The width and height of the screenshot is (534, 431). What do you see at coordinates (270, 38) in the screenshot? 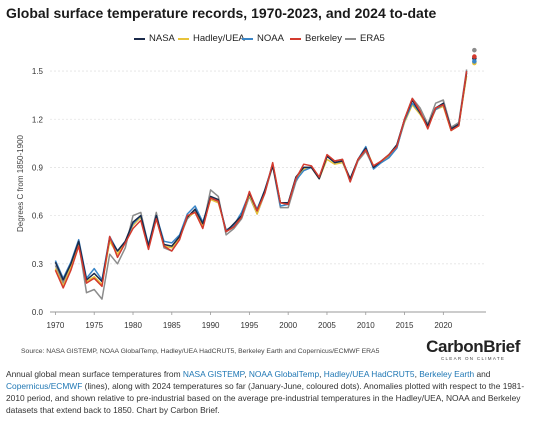
I see `legend-label: NOAA` at bounding box center [270, 38].